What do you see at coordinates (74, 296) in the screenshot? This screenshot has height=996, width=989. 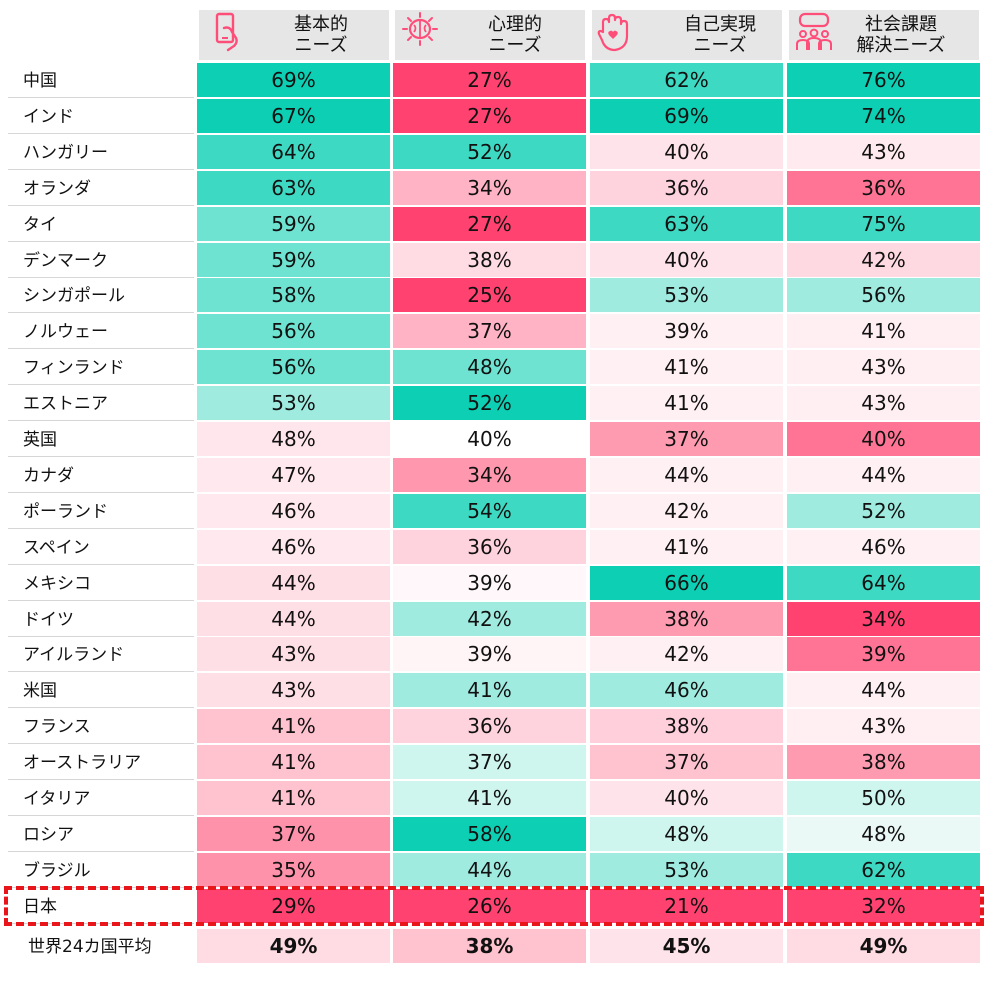 I see `country-label: シンガポール` at bounding box center [74, 296].